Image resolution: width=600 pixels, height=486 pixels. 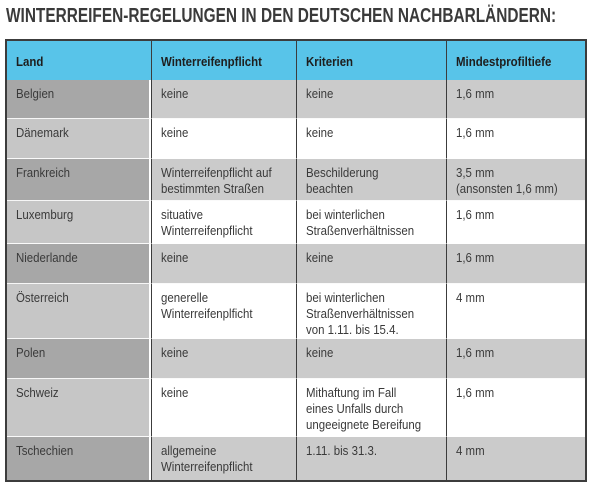 What do you see at coordinates (223, 311) in the screenshot?
I see `cell-winterreifenpflicht: generelle Winterreifenplficht` at bounding box center [223, 311].